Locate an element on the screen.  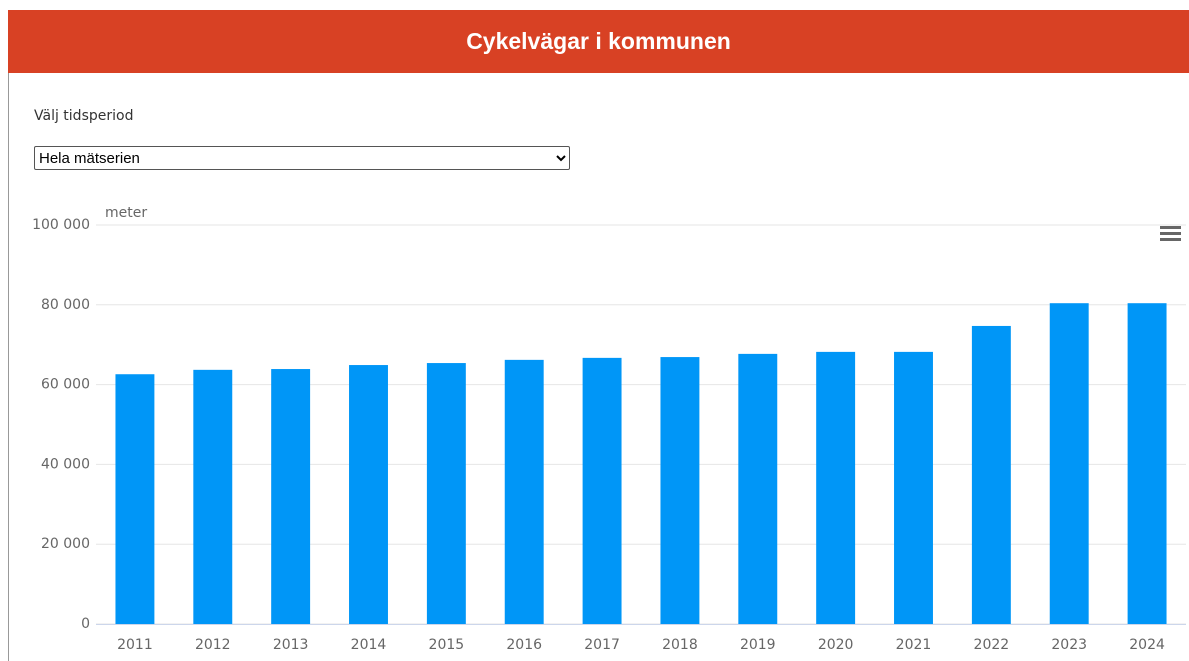
x-tick-label: 2017 is located at coordinates (602, 645).